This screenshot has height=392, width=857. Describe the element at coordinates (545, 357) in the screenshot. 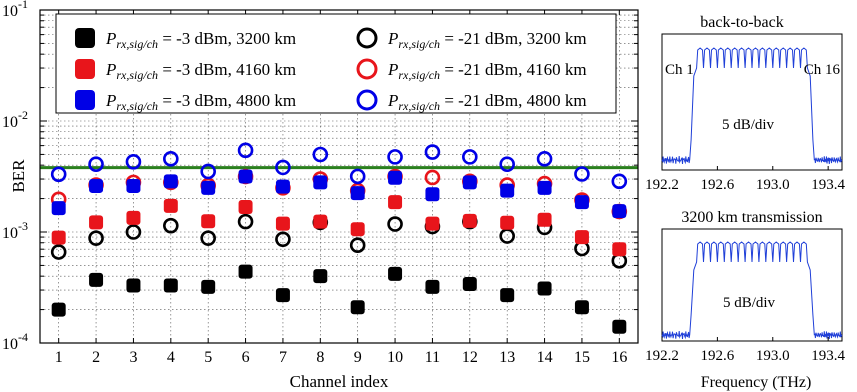

I see `x-tick-label: 14` at that location.